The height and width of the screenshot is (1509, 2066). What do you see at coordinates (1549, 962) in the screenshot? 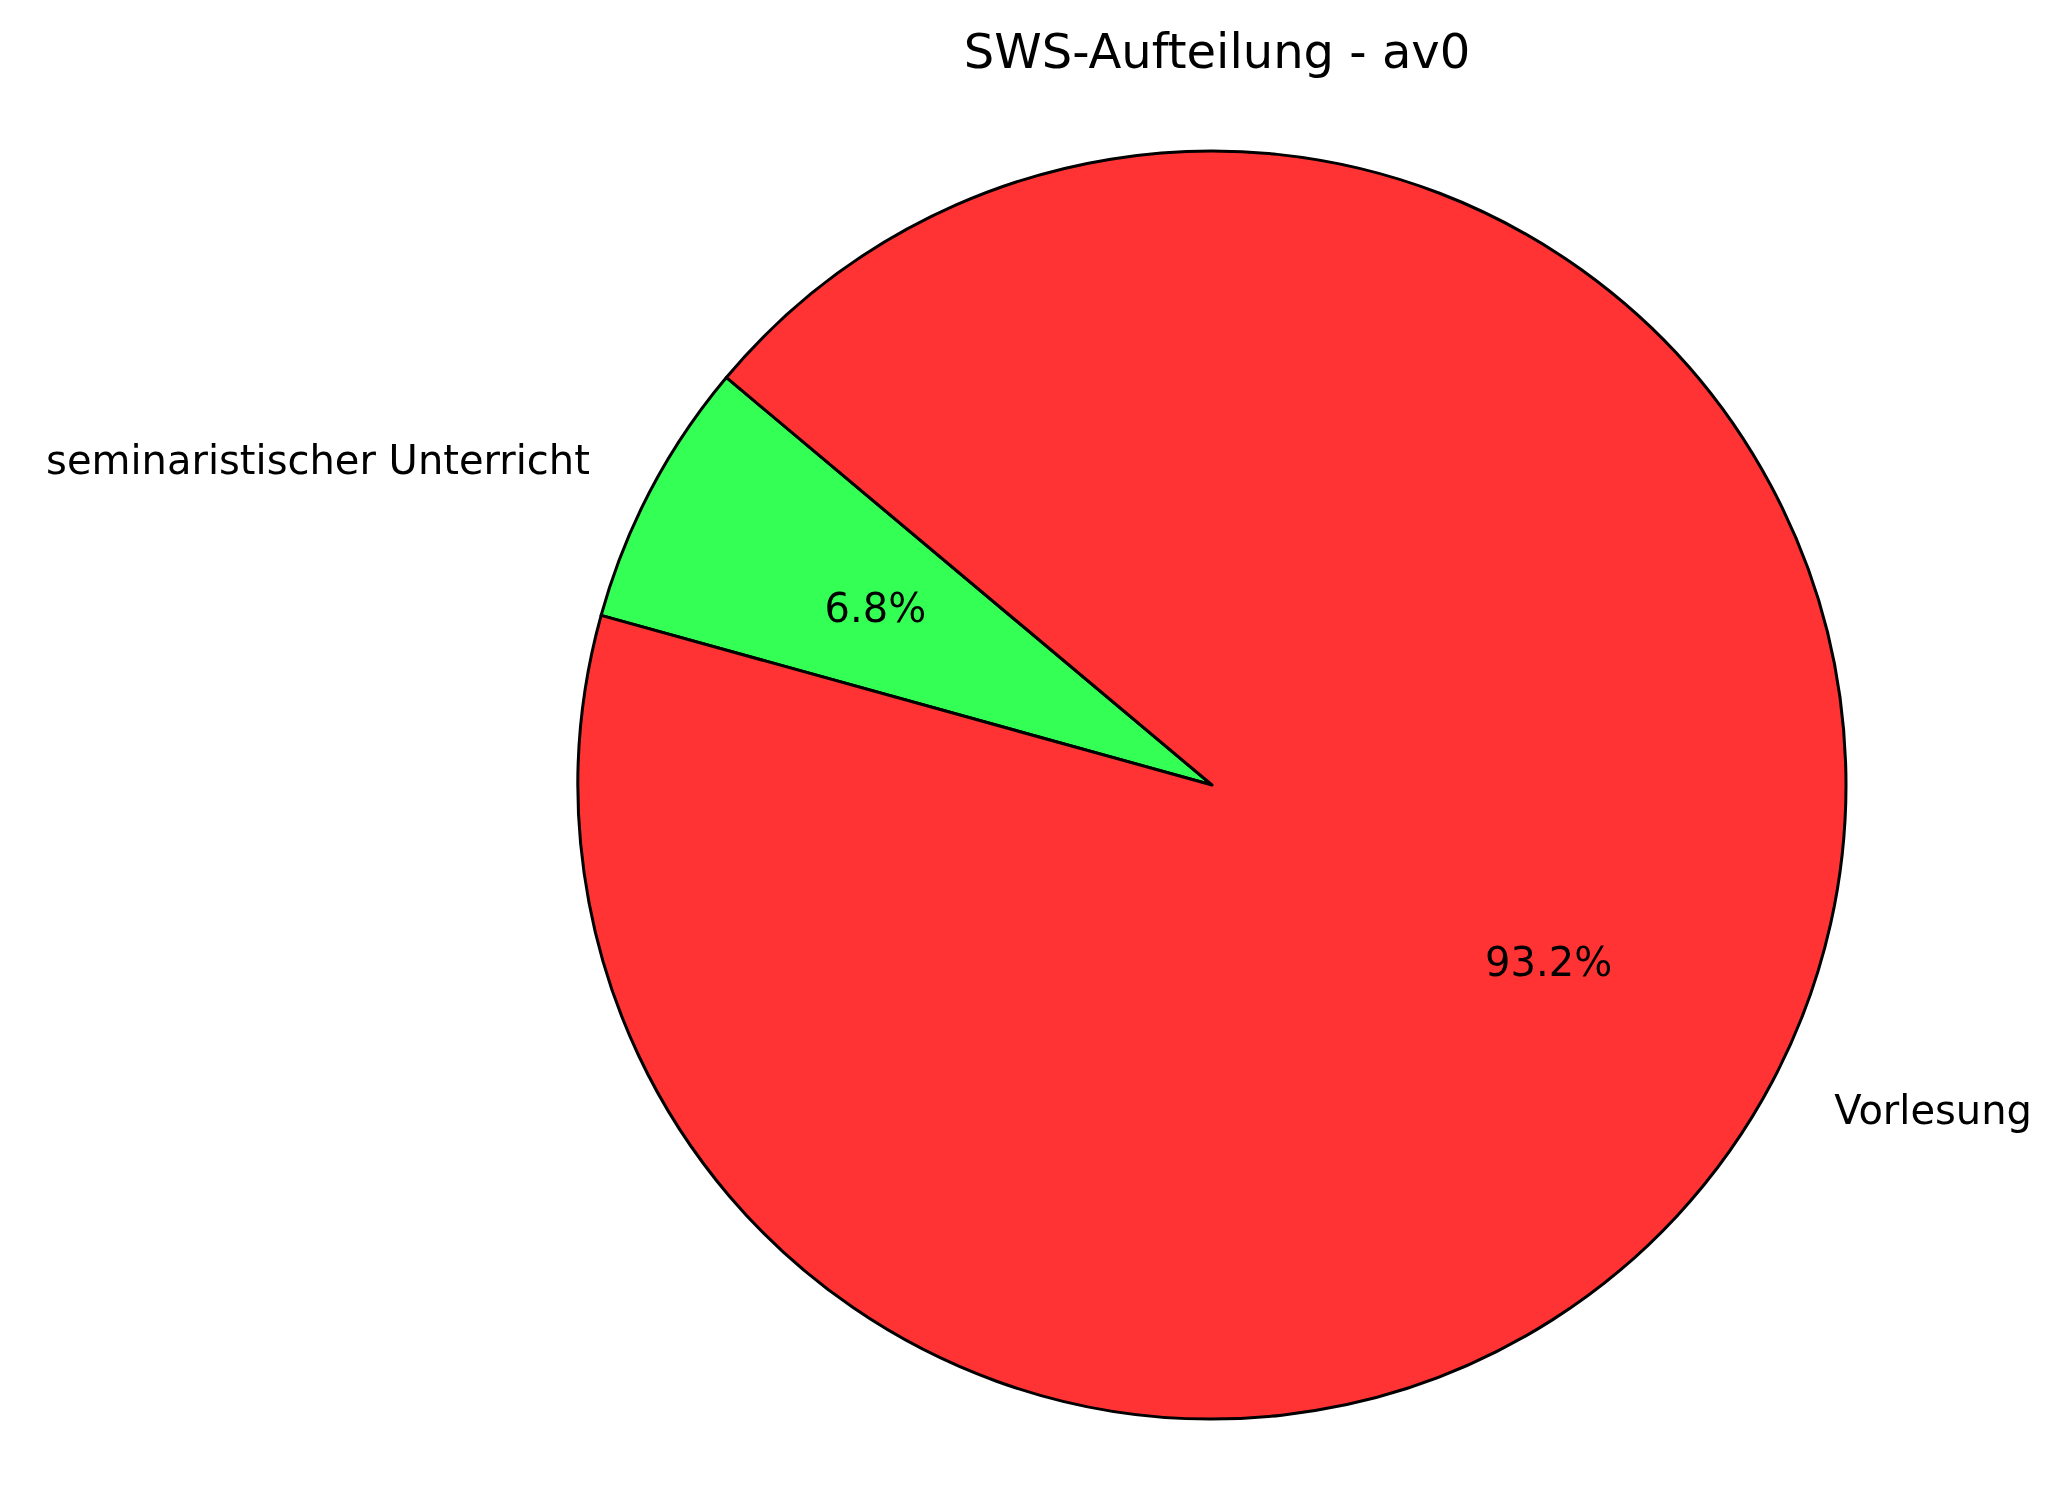
I see `data-label: 93.2%` at bounding box center [1549, 962].